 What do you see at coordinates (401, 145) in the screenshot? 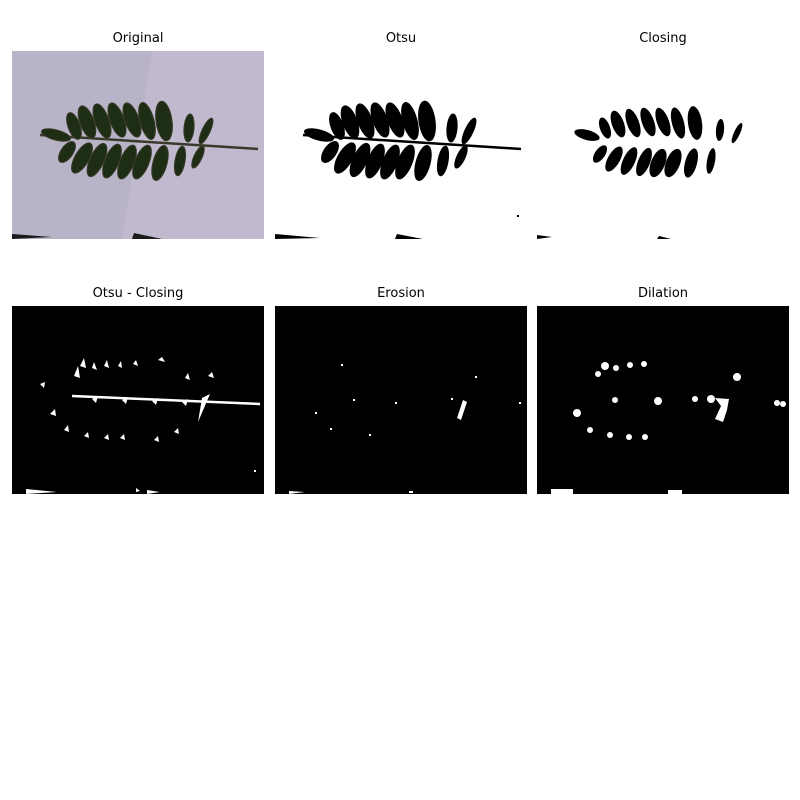
I see `otsu-image` at bounding box center [401, 145].